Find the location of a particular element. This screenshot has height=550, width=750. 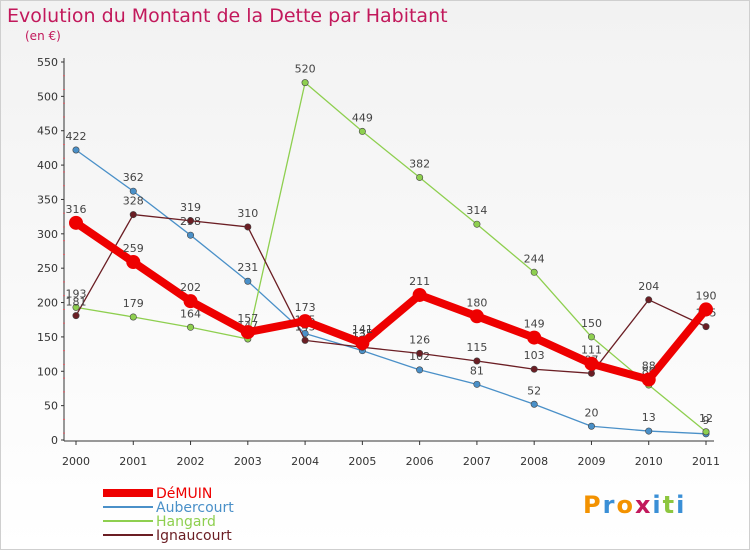

data-label: 422 is located at coordinates (76, 136).